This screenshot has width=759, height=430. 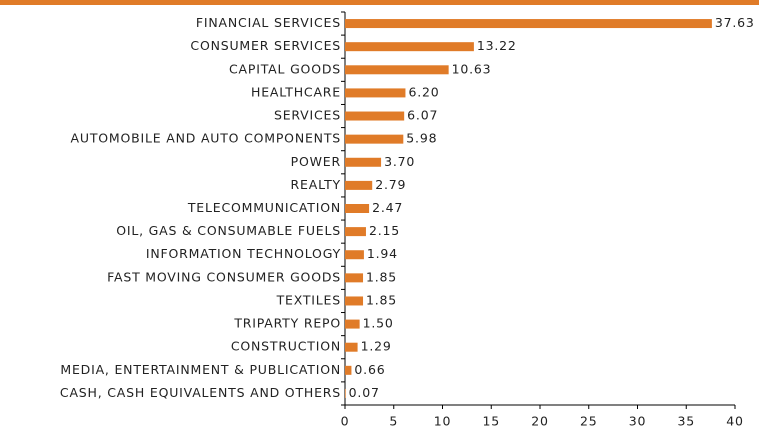 I want to click on value-label: 10.63, so click(x=472, y=68).